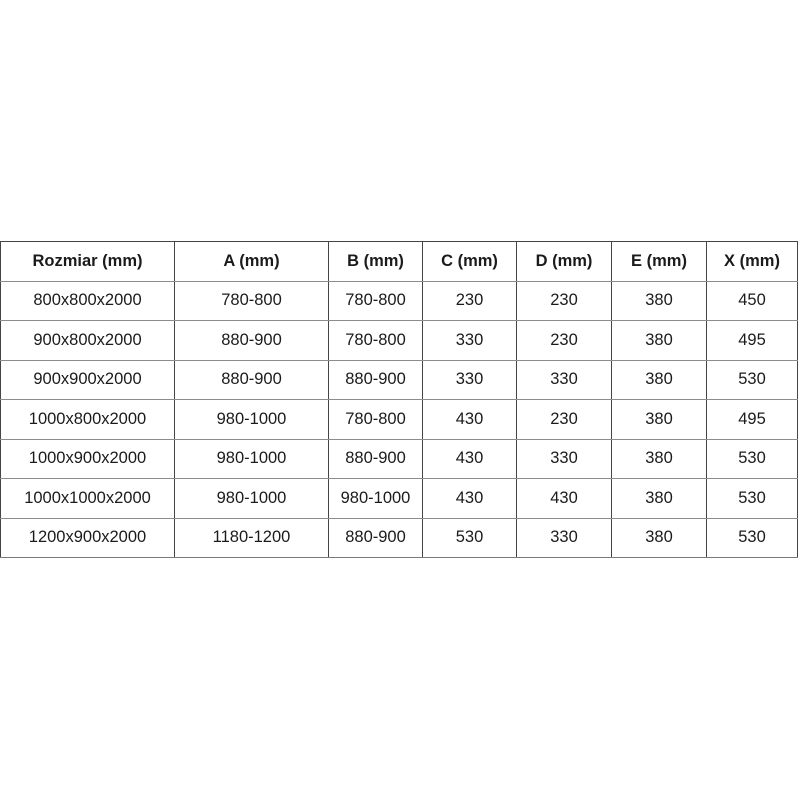 The width and height of the screenshot is (800, 800). Describe the element at coordinates (752, 261) in the screenshot. I see `column-header: X (mm)` at that location.